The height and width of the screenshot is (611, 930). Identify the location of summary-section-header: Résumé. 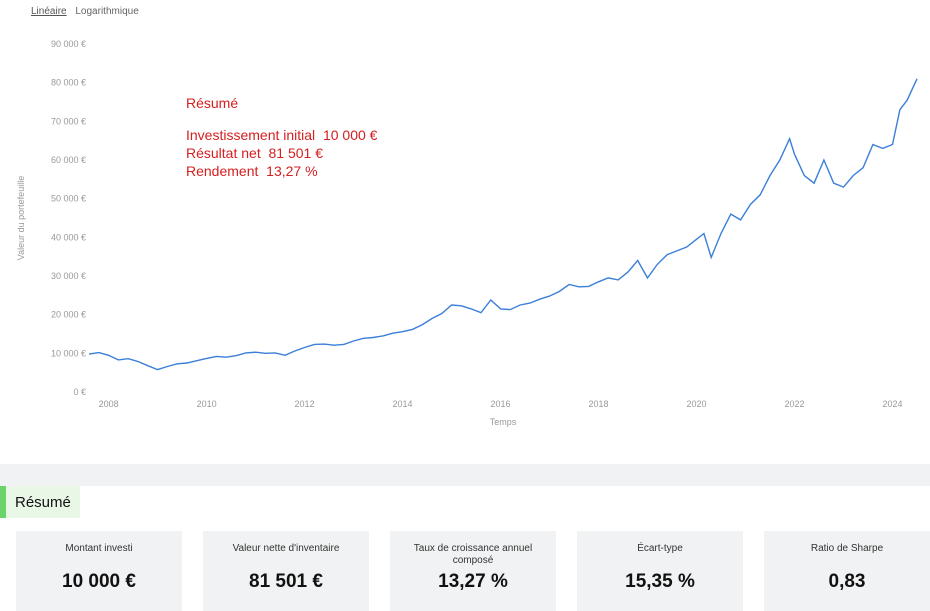
(40, 502).